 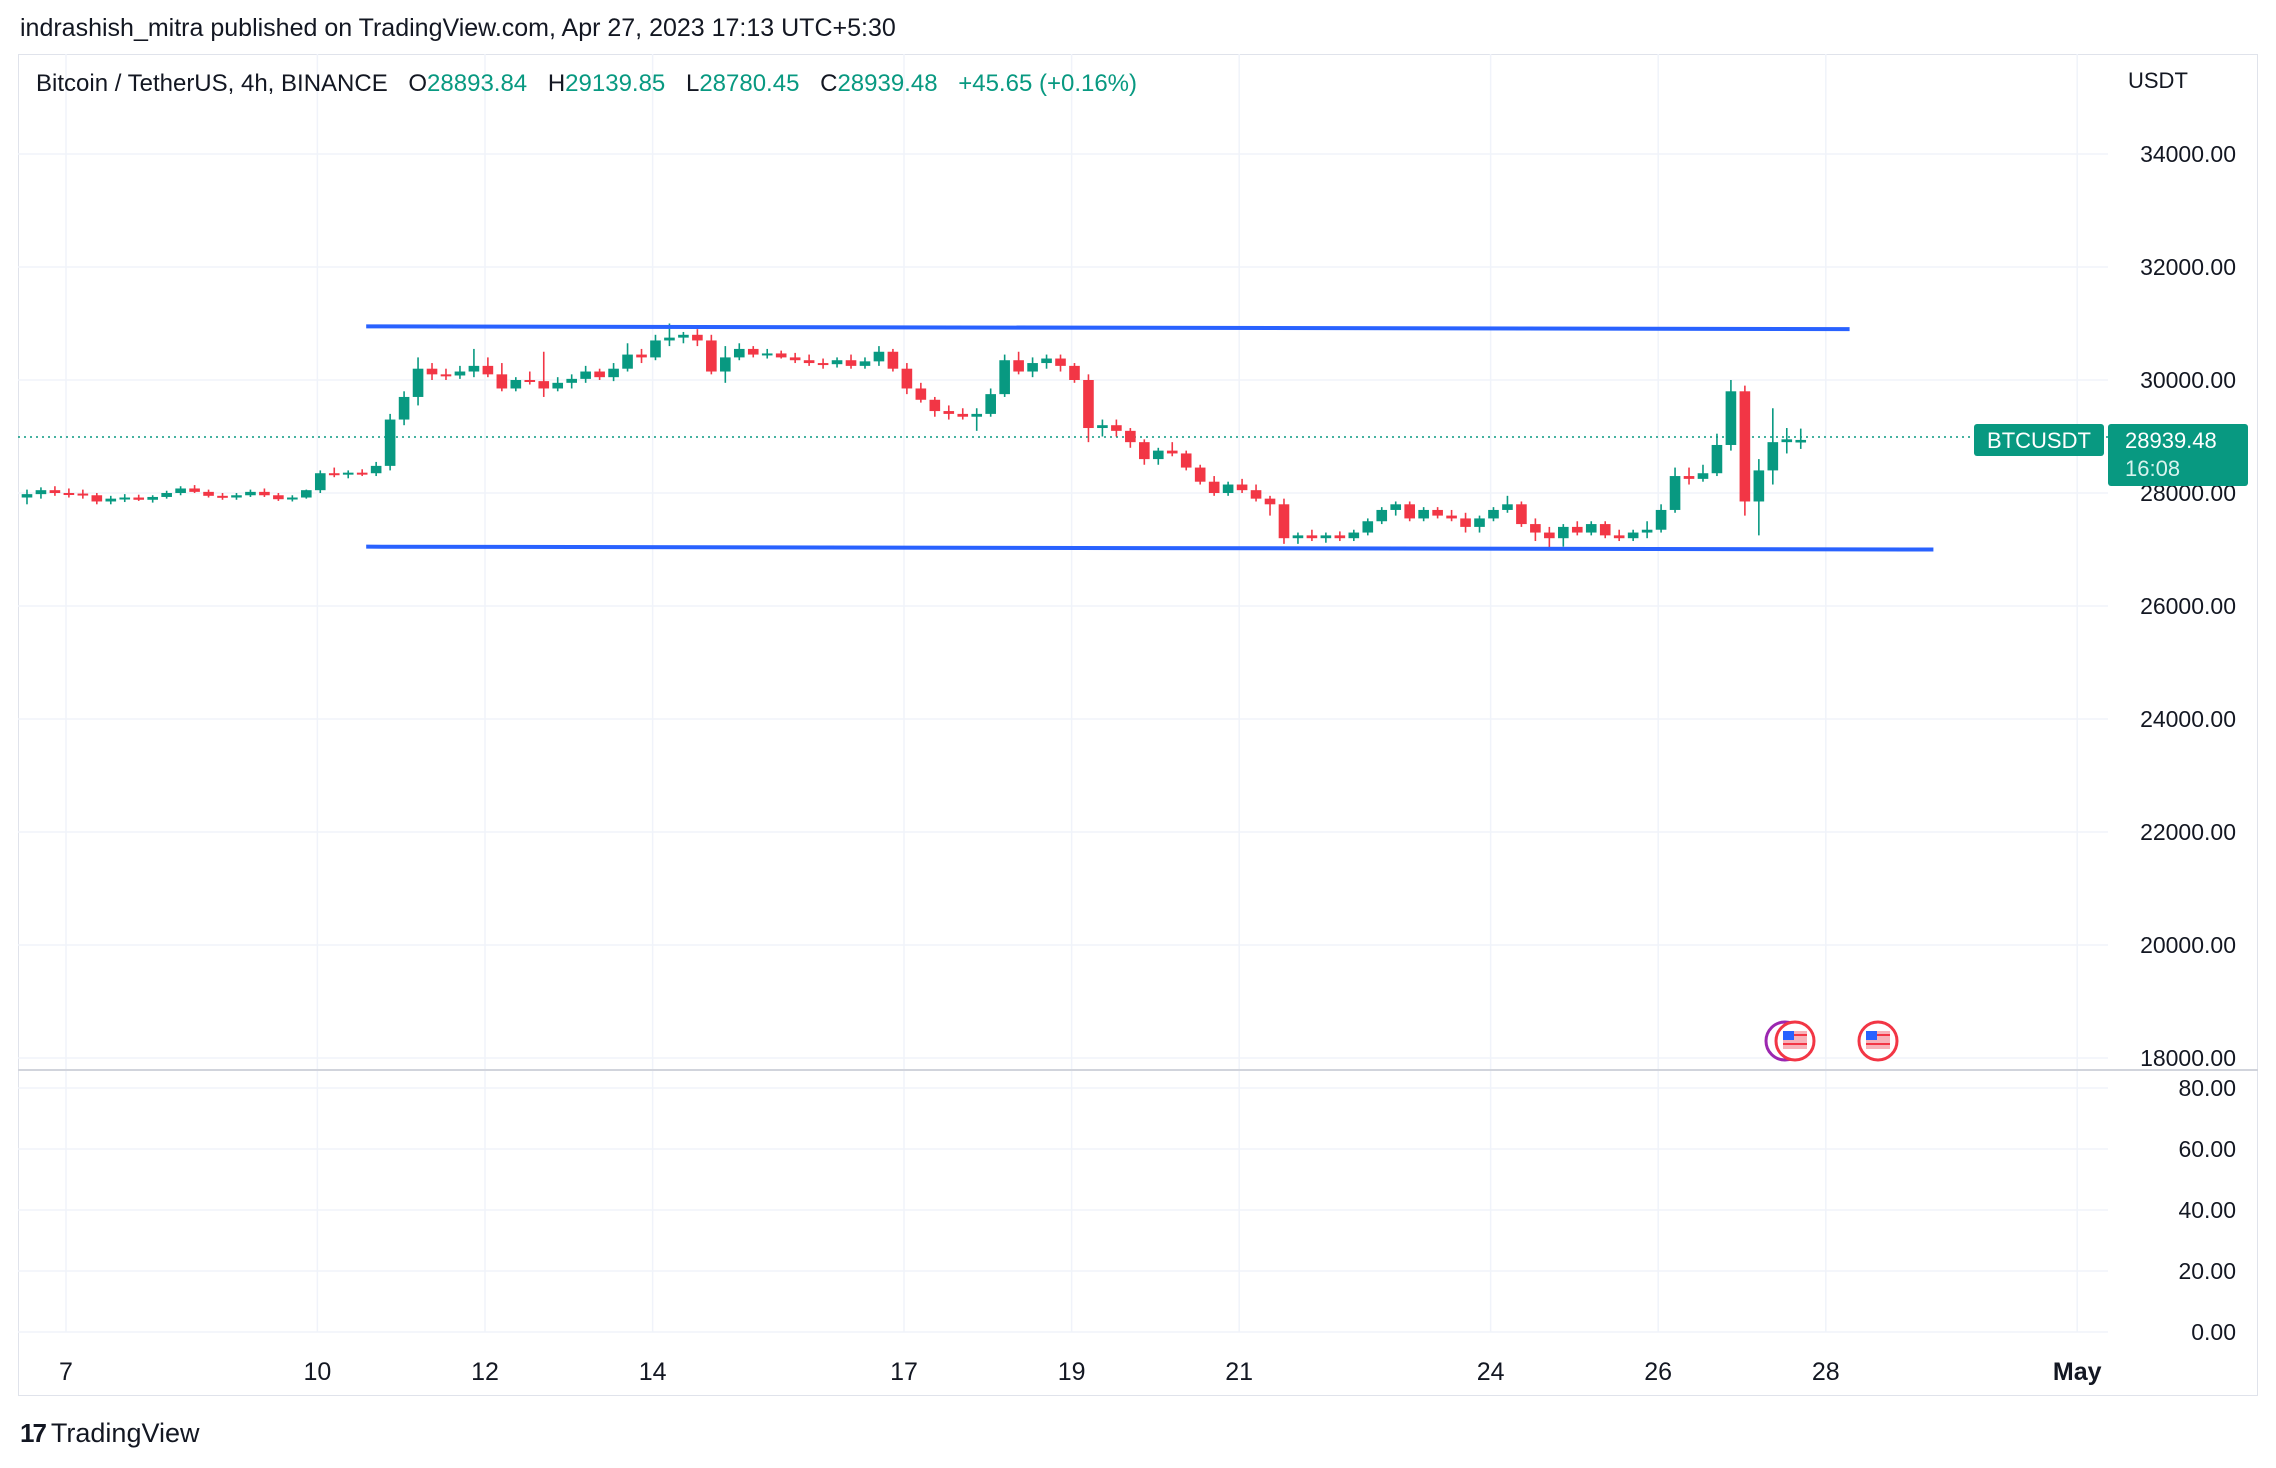 What do you see at coordinates (110, 1433) in the screenshot?
I see `footer-brand: 17 TradingView` at bounding box center [110, 1433].